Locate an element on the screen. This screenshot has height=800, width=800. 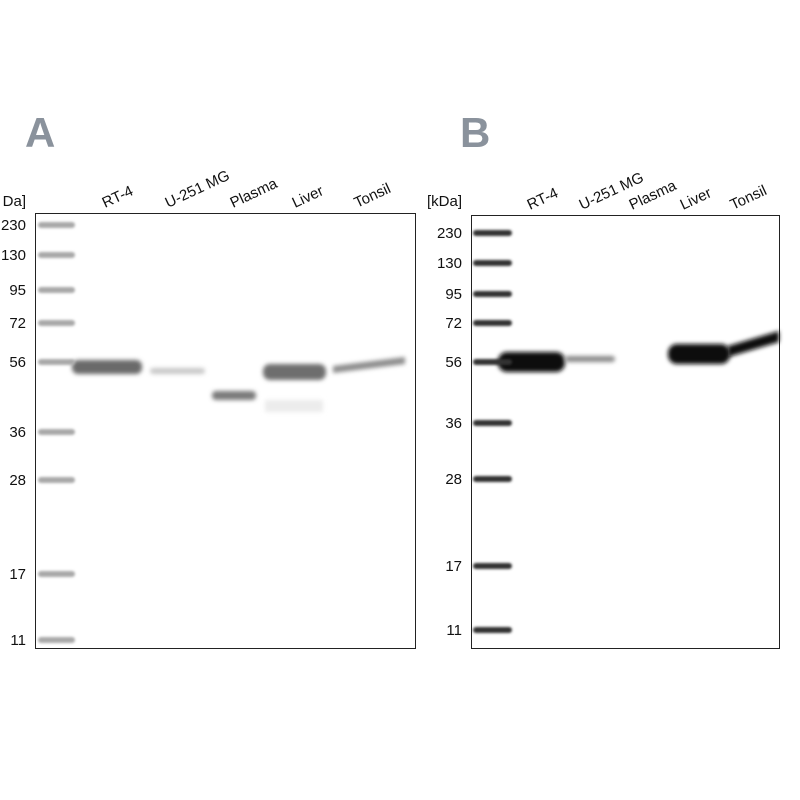
panel-letter: B is located at coordinates (475, 132).